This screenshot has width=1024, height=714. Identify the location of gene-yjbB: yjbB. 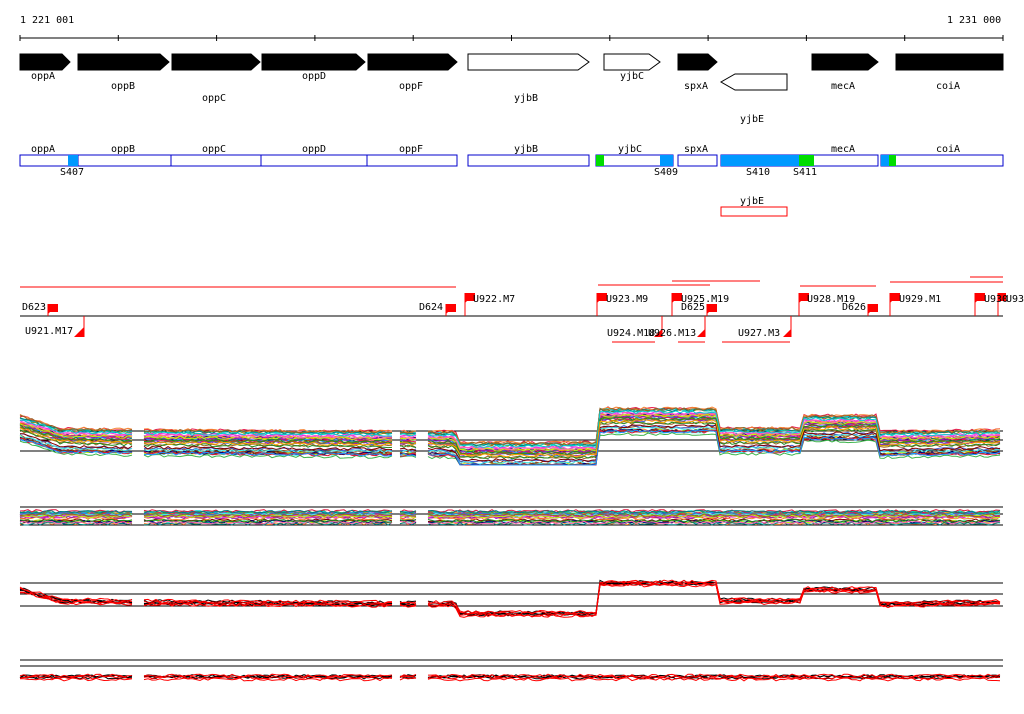
(528, 78).